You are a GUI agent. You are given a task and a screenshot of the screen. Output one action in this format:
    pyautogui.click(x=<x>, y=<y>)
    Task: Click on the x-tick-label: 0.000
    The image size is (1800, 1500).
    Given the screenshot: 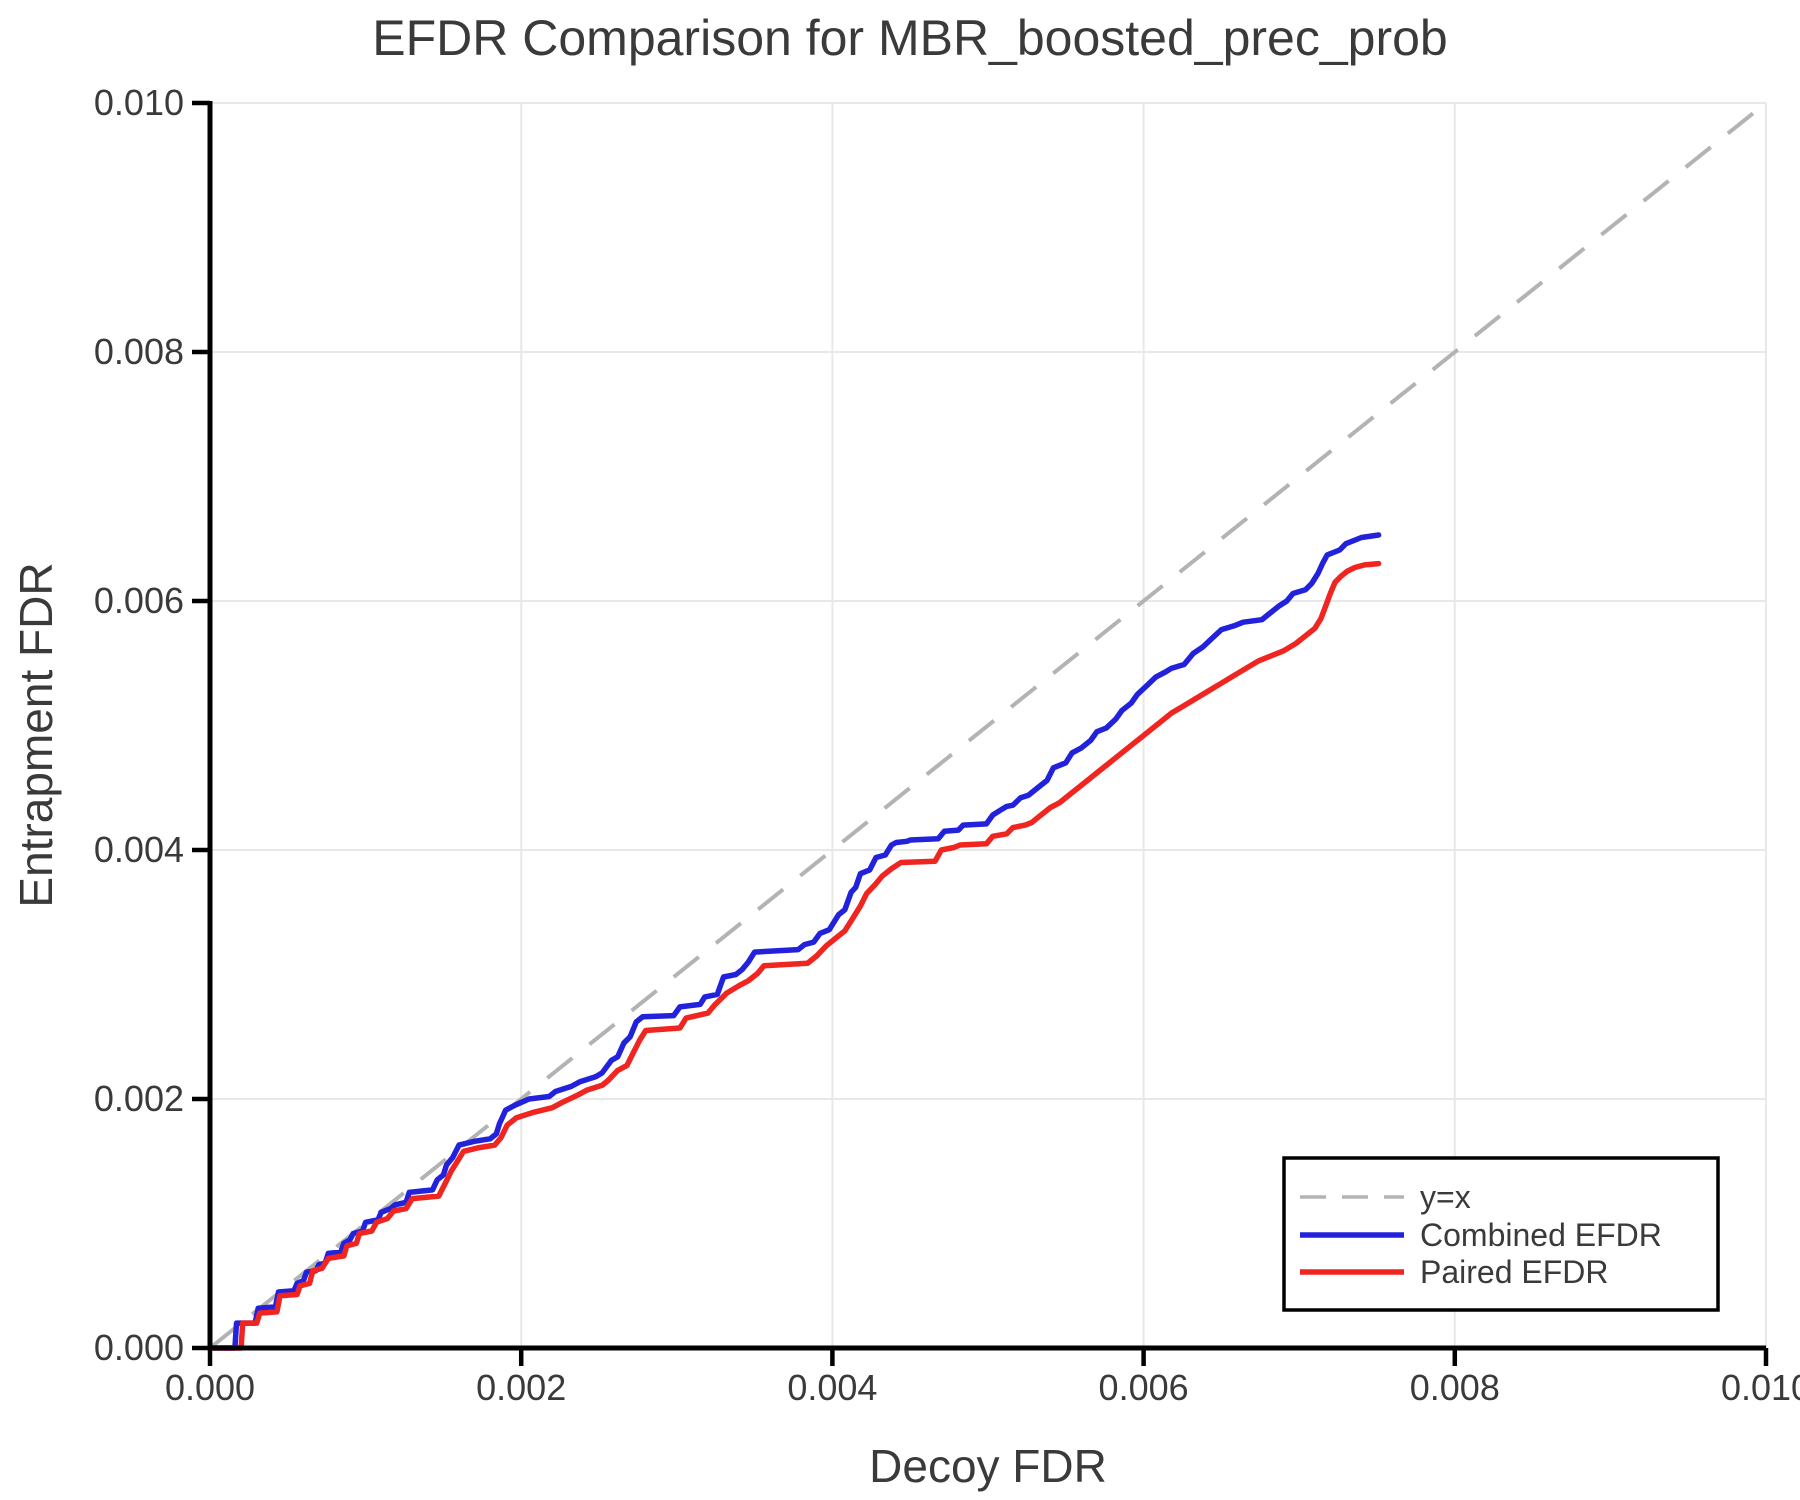 What is the action you would take?
    pyautogui.click(x=210, y=1387)
    